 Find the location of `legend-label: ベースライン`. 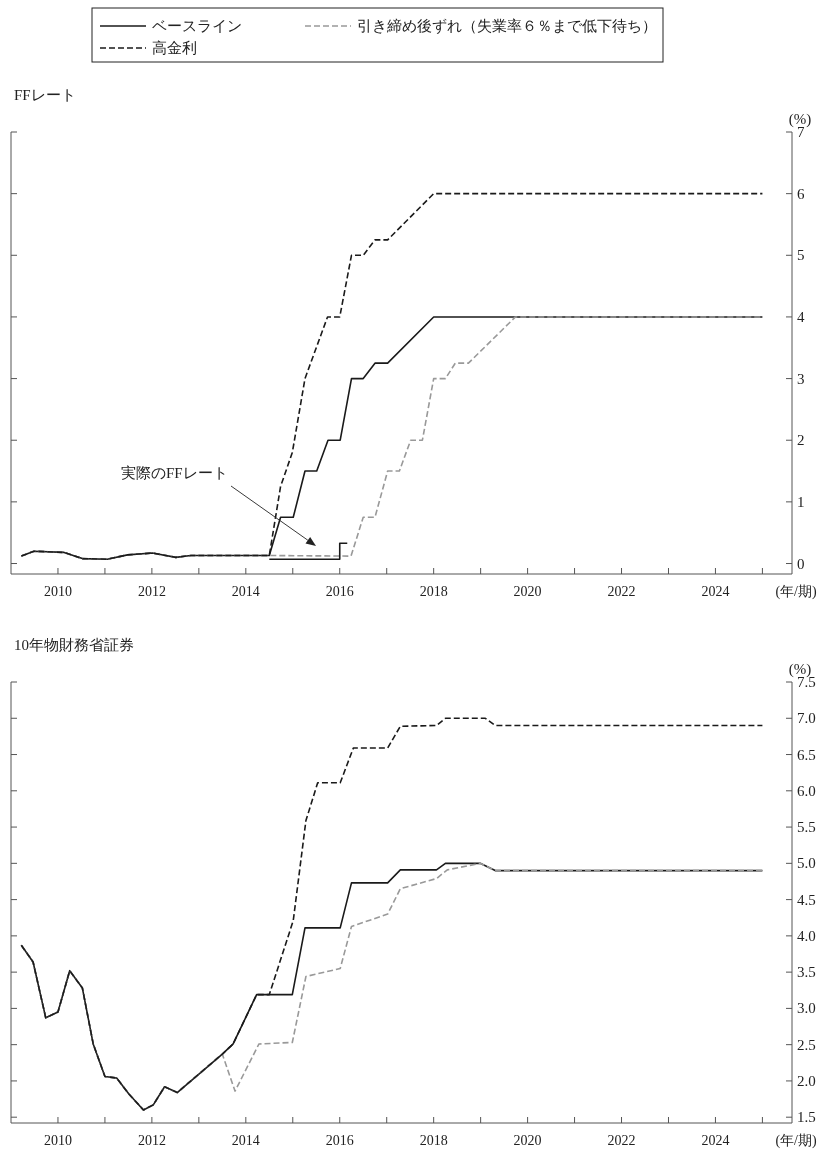

legend-label: ベースライン is located at coordinates (197, 26).